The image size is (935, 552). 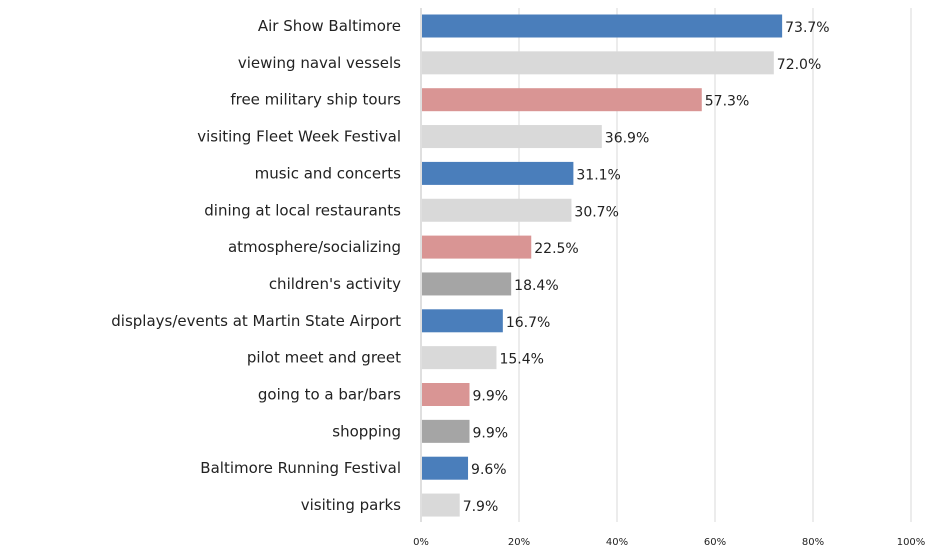 I want to click on category-label: Air Show Baltimore, so click(x=329, y=26).